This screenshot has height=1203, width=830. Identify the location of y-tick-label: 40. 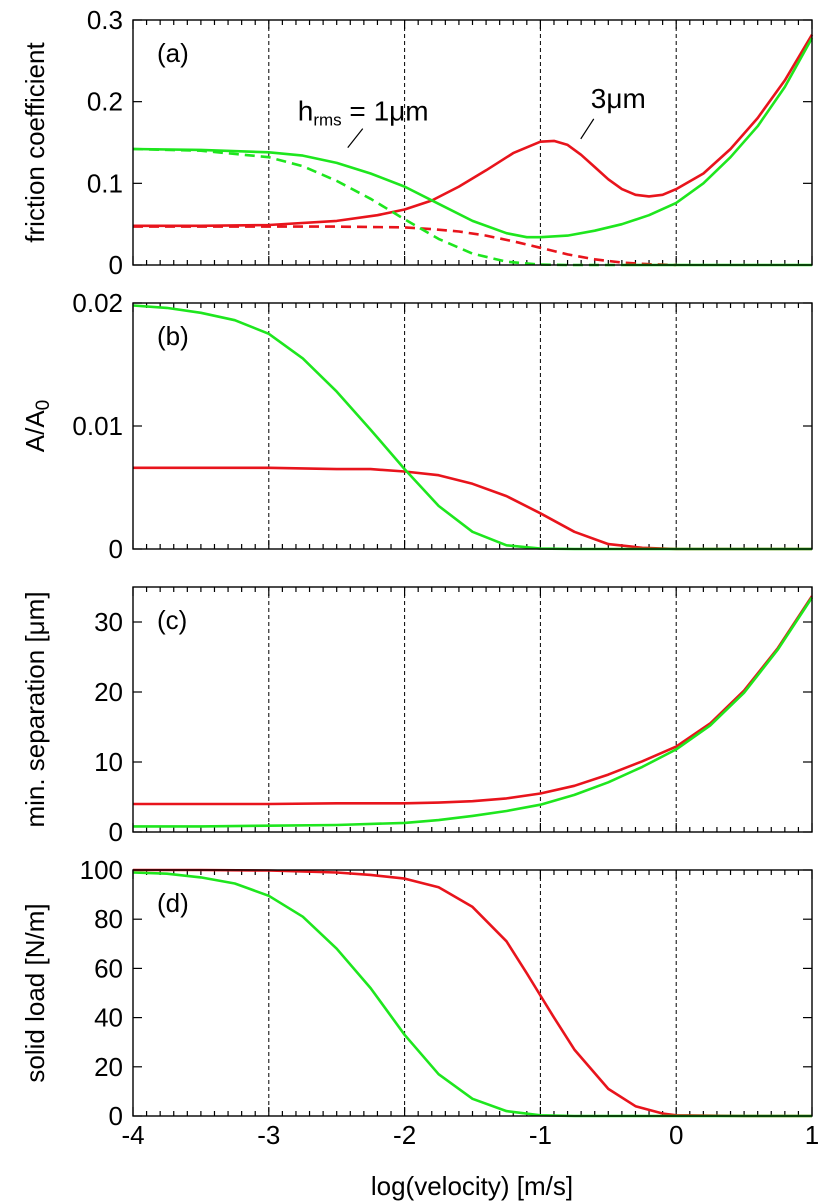
(108, 1018).